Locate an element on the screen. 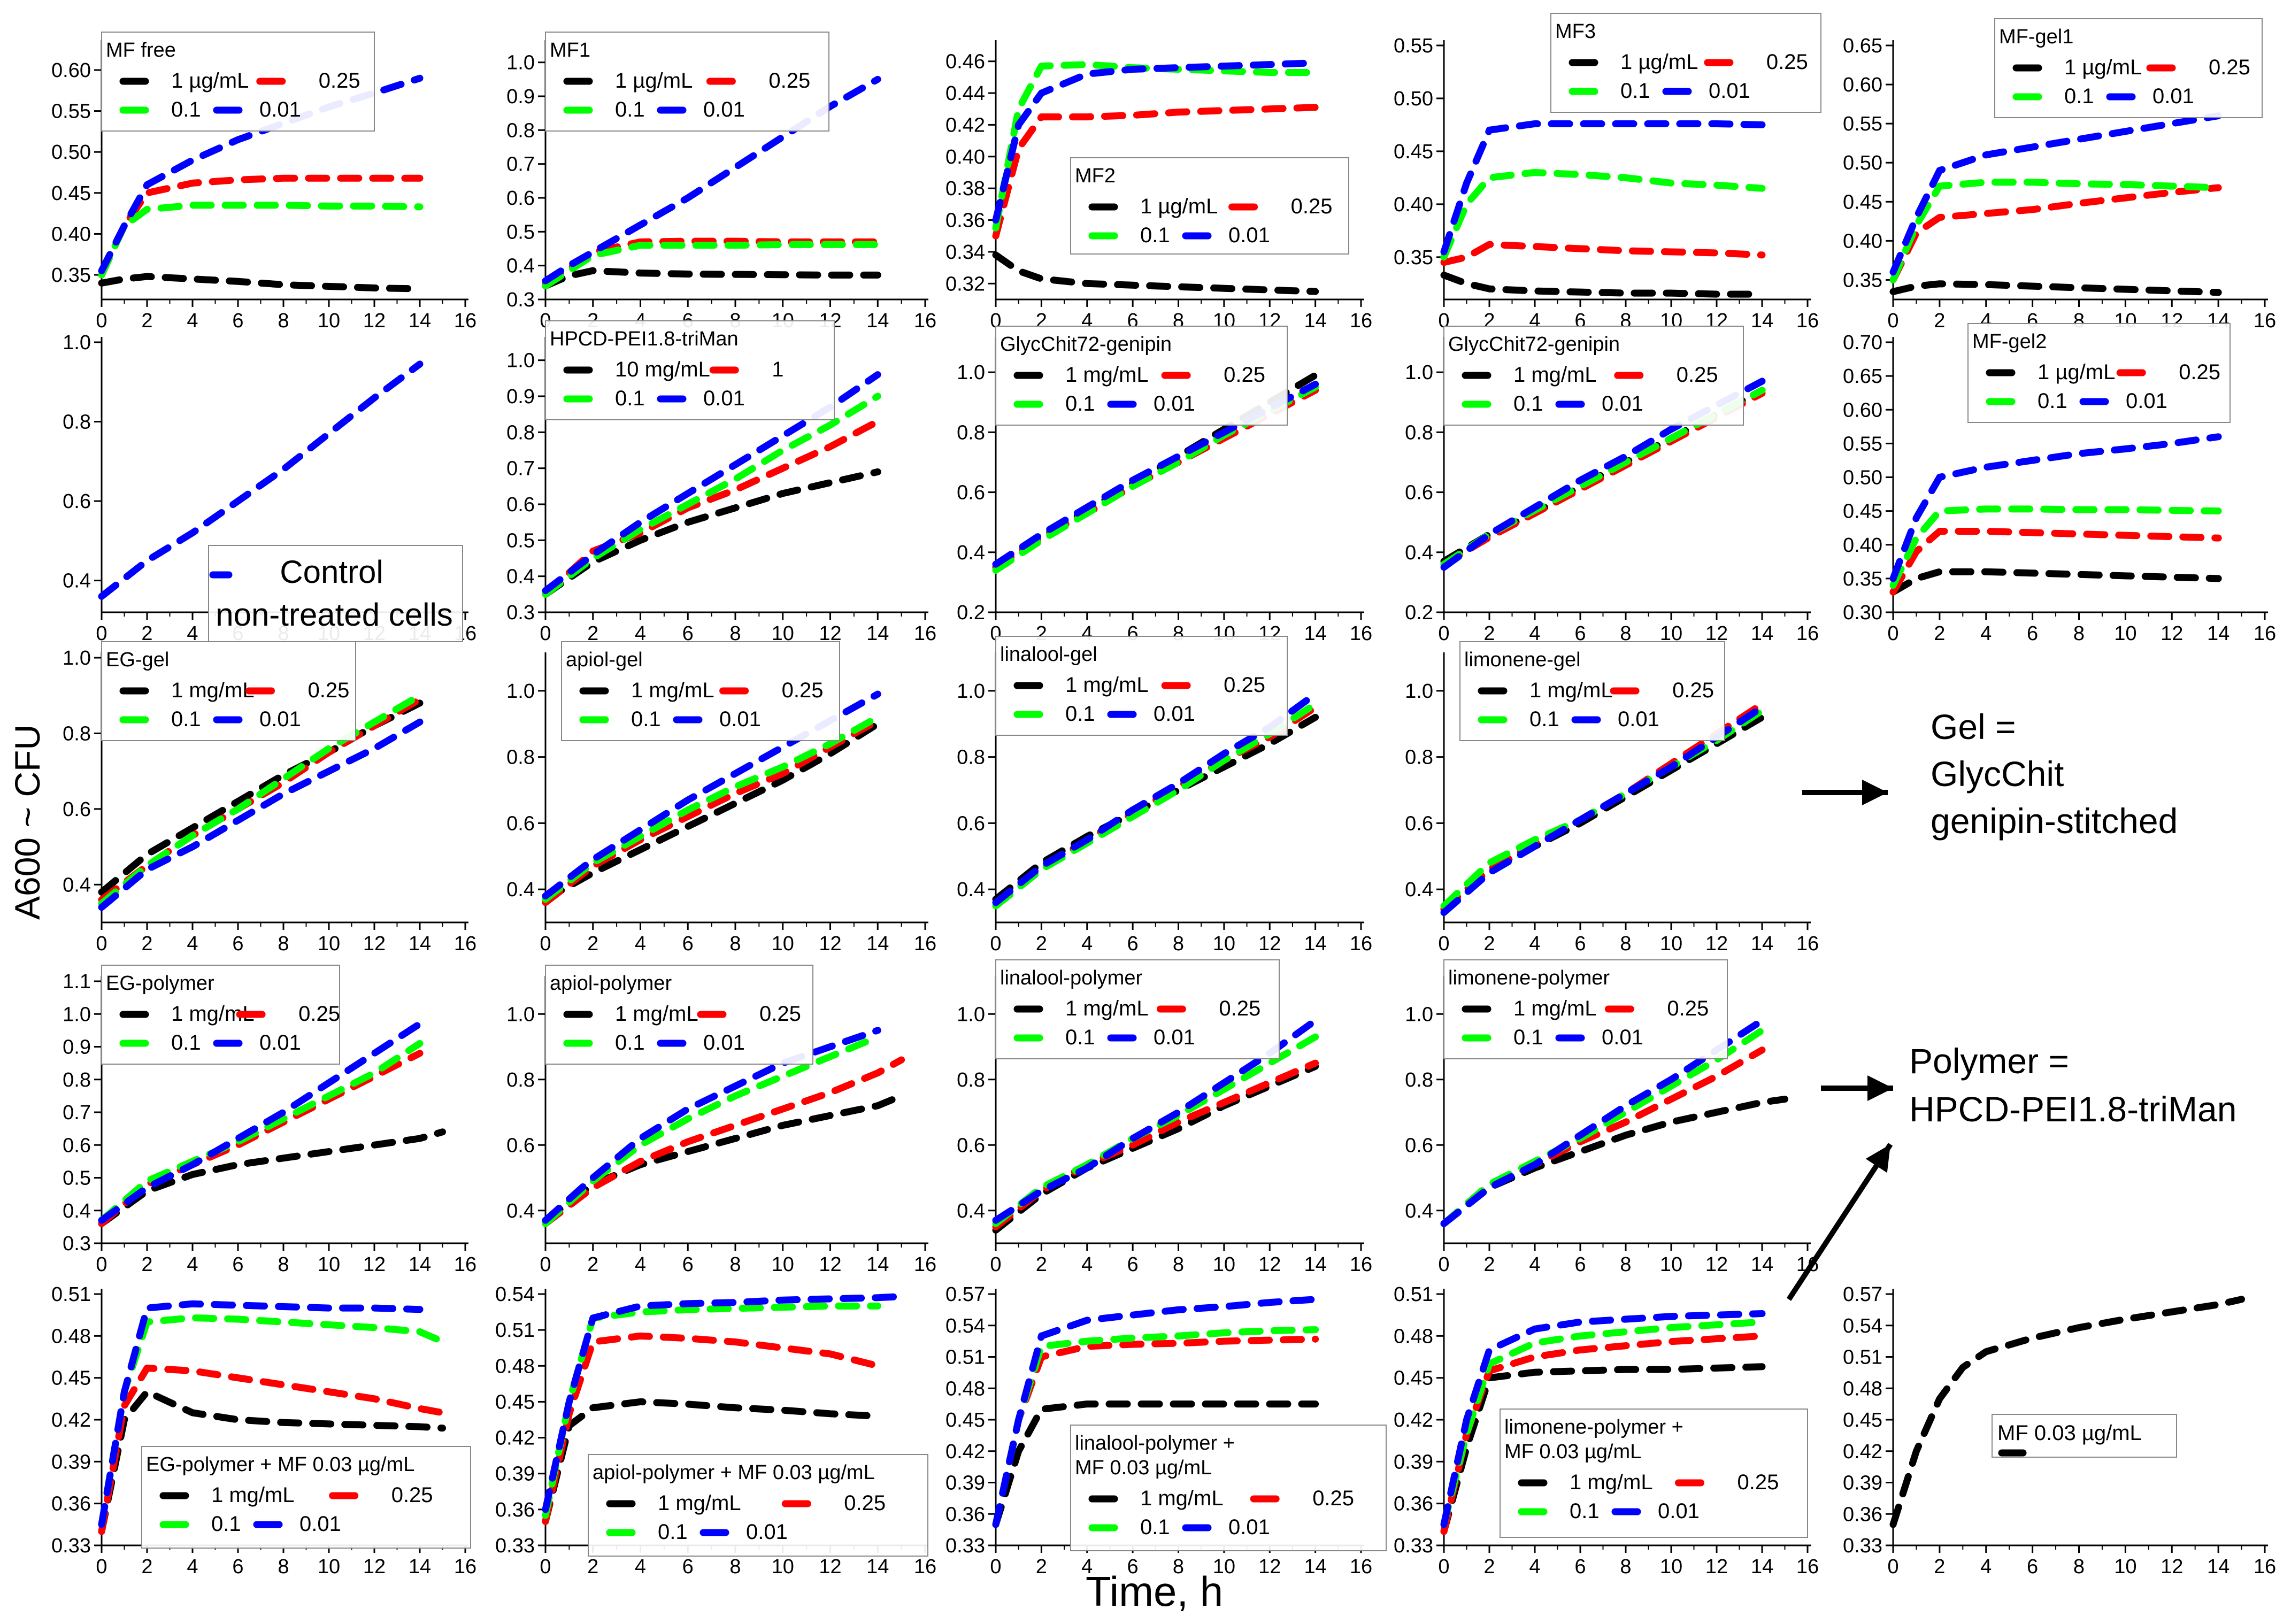 The image size is (2291, 1624). legend: Control non-treated cells is located at coordinates (335, 593).